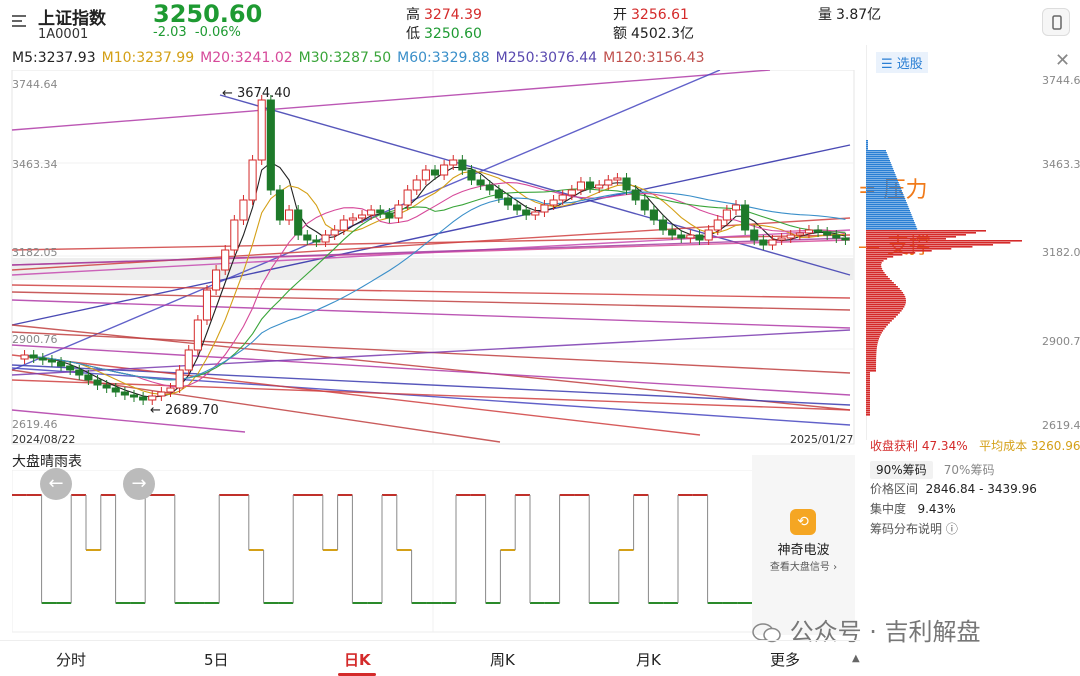 The height and width of the screenshot is (676, 1080). I want to click on select-stock-button: ☰ 选股, so click(902, 62).